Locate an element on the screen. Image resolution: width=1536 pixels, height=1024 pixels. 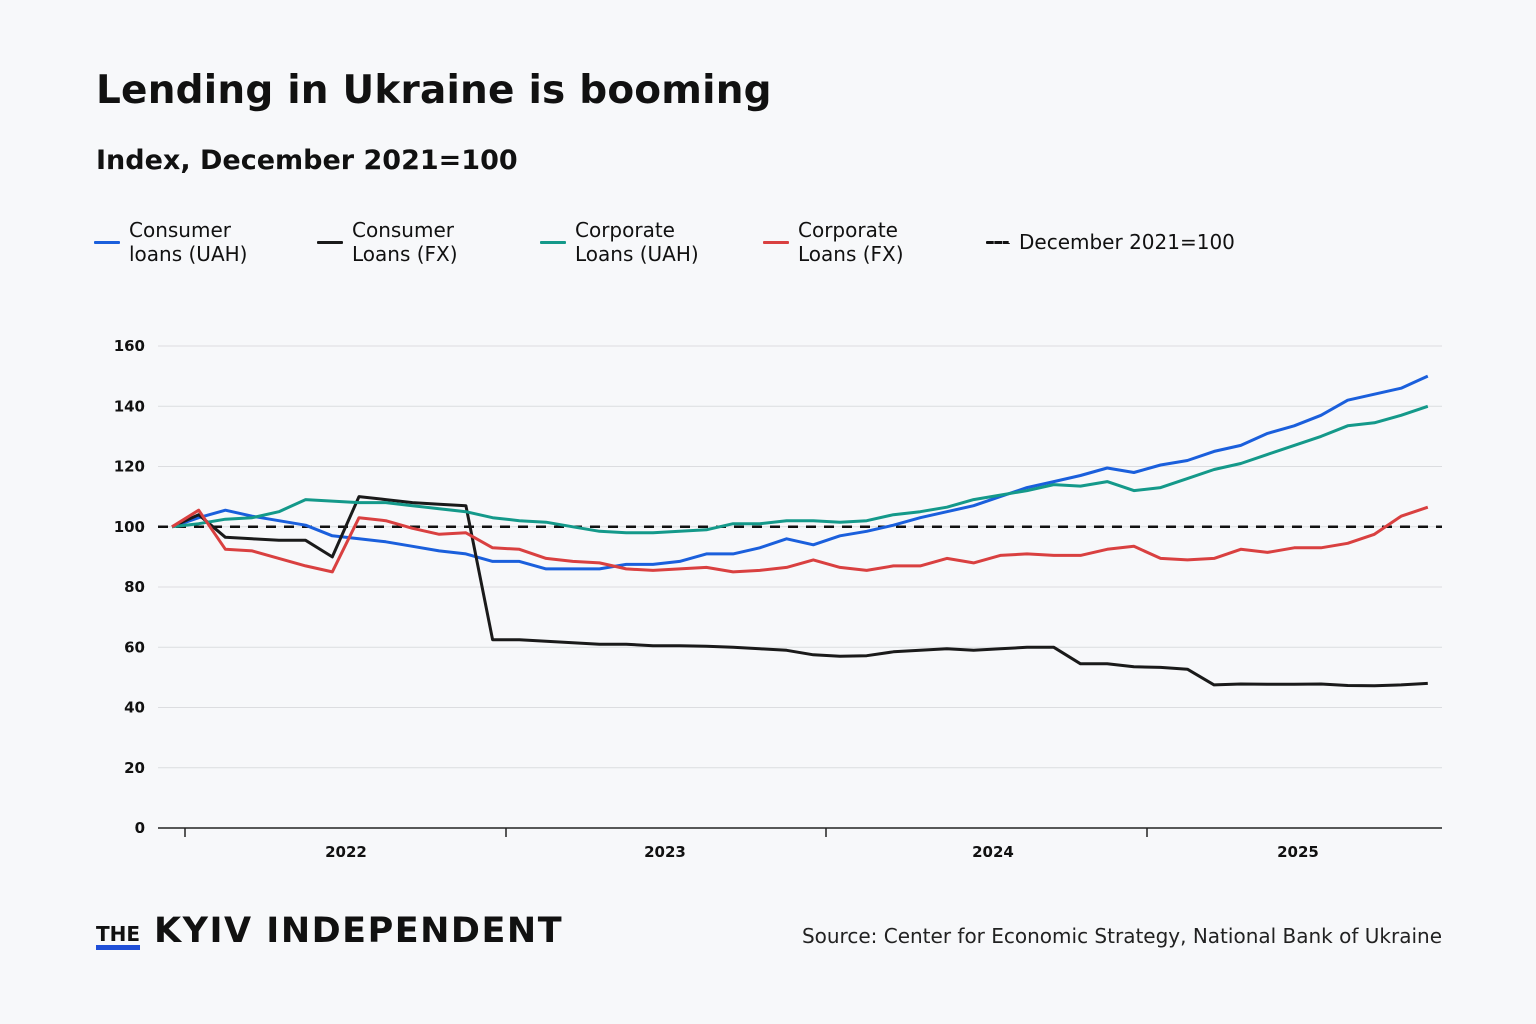
legend-label: Corporate Loans (UAH) is located at coordinates (637, 242).